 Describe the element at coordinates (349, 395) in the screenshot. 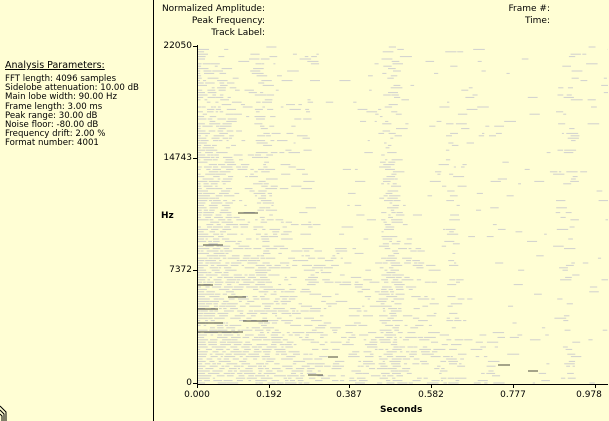

I see `x-tick-label-2: 0.387` at that location.